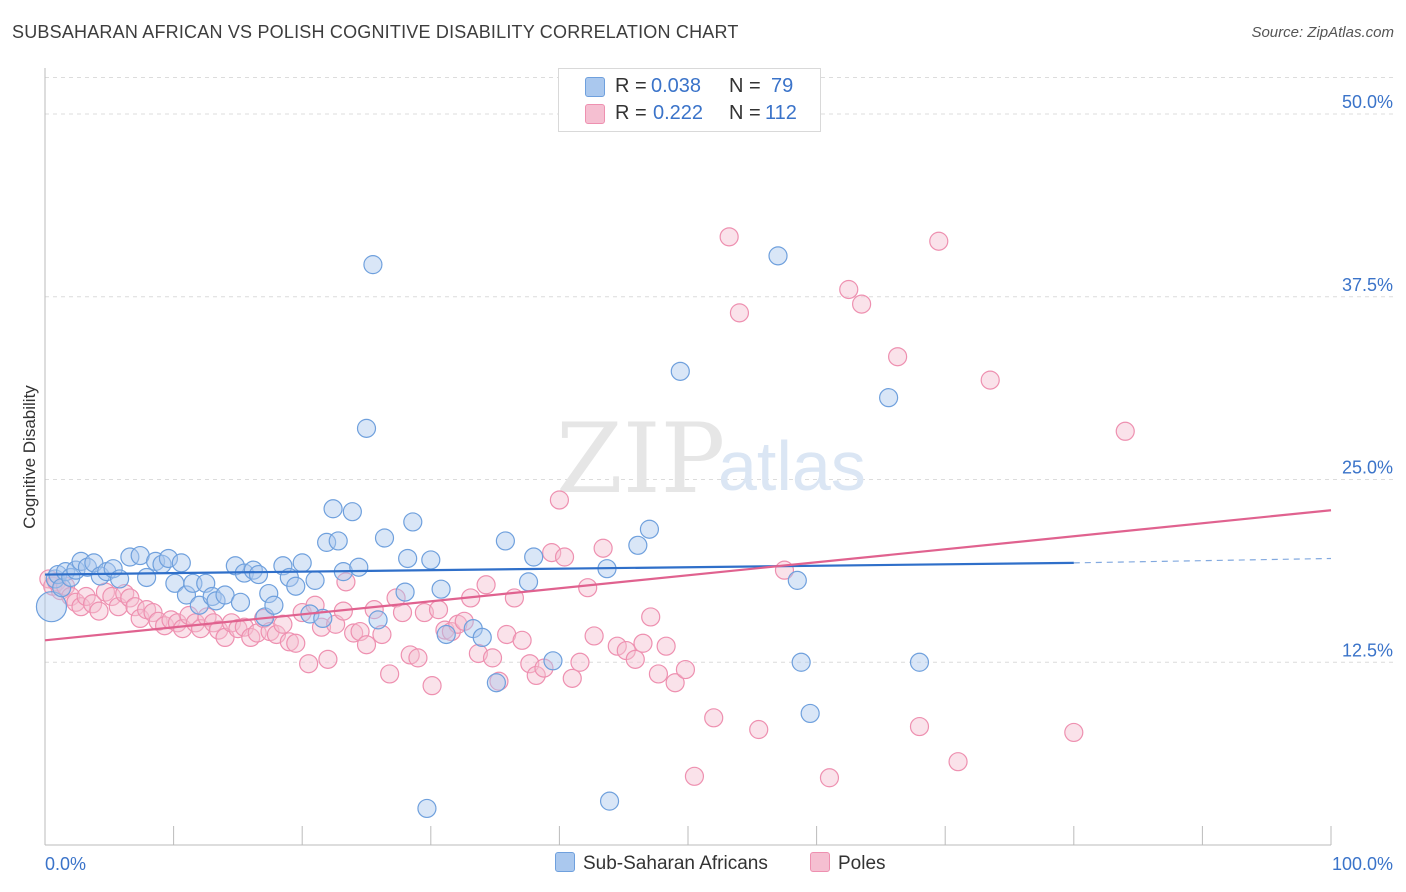 Image resolution: width=1406 pixels, height=892 pixels. What do you see at coordinates (631, 86) in the screenshot?
I see `legend-r-label: R =` at bounding box center [631, 86].